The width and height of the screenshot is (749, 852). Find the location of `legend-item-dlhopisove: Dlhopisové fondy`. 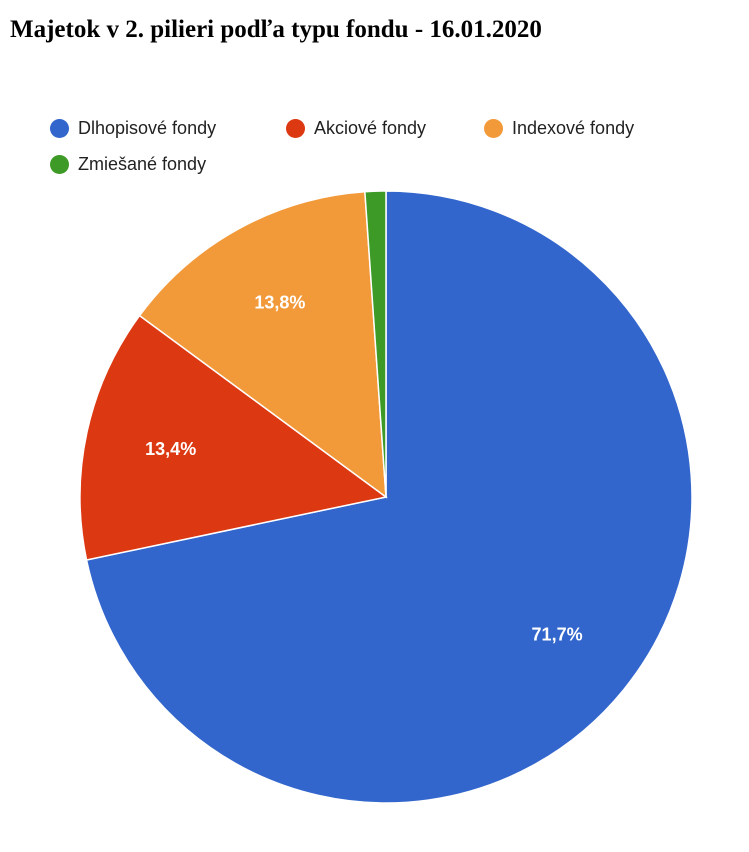

legend-item-dlhopisove: Dlhopisové fondy is located at coordinates (133, 128).